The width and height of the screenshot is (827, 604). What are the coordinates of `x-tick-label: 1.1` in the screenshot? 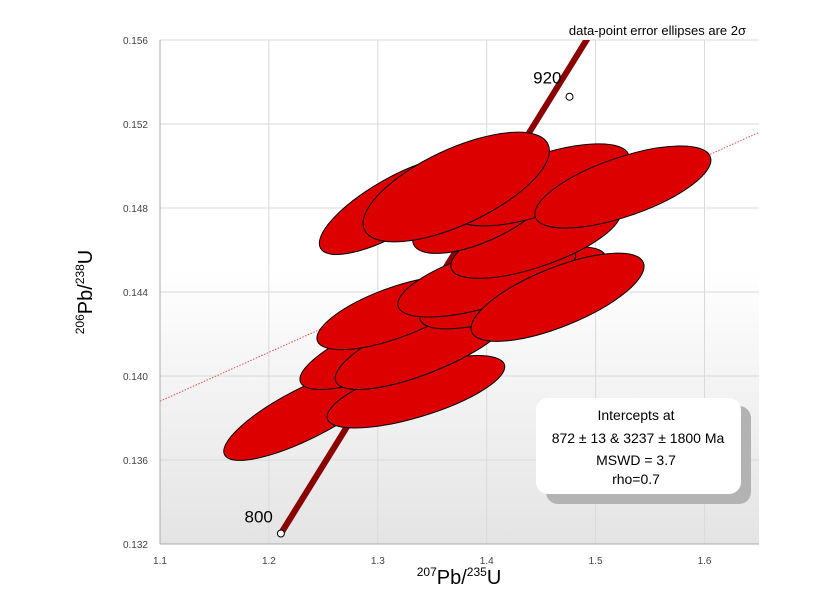 It's located at (160, 561).